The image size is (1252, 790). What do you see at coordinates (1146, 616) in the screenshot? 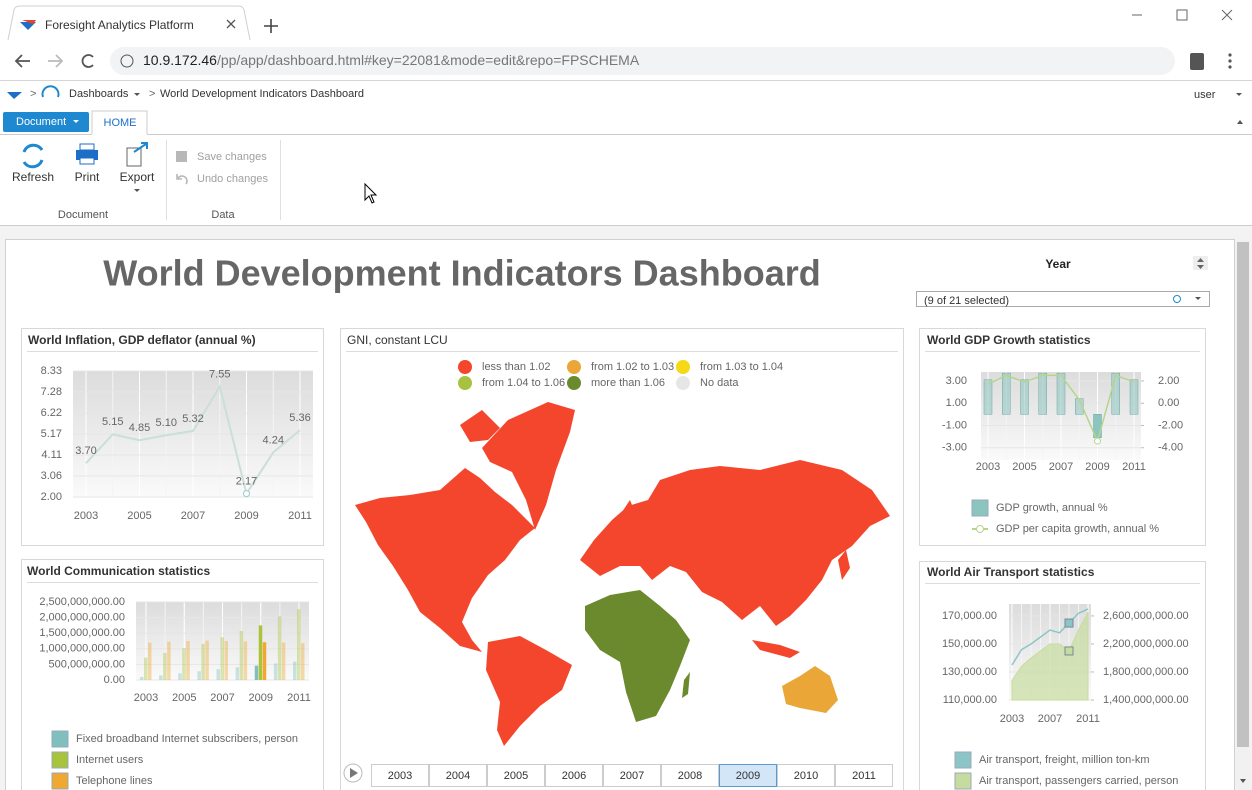
I see `y2-tick-label: 2,600,000,000.00` at bounding box center [1146, 616].